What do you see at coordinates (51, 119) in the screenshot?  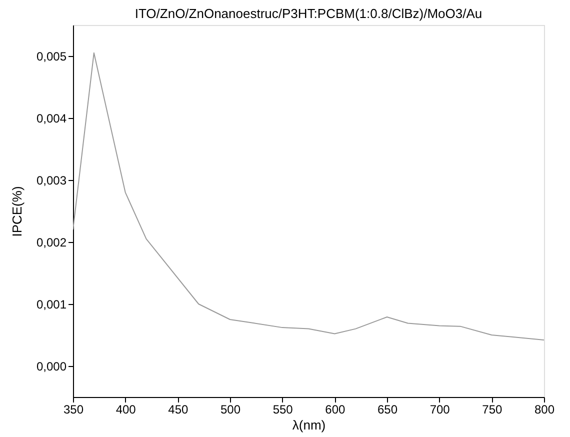 I see `y-tick-label: 0,004` at bounding box center [51, 119].